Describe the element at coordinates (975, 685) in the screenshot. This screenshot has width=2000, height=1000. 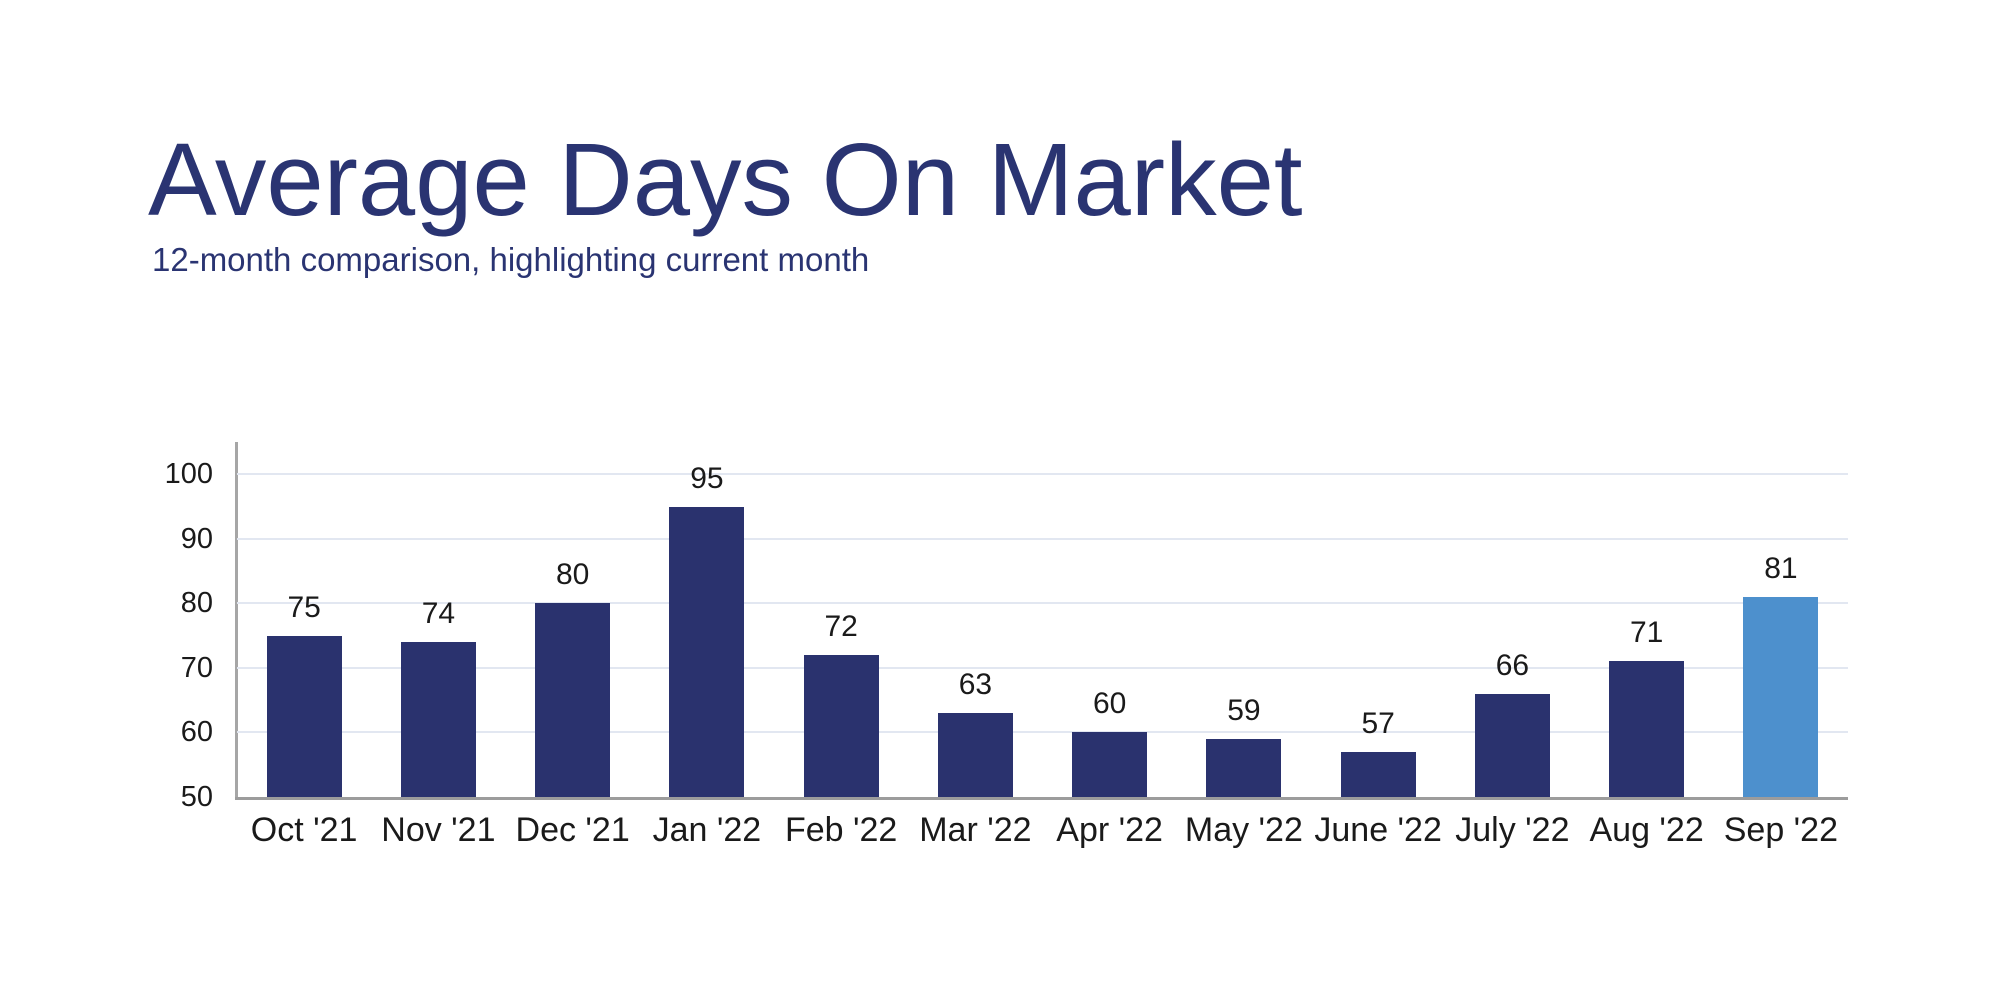
I see `bar-value-label: 63` at that location.